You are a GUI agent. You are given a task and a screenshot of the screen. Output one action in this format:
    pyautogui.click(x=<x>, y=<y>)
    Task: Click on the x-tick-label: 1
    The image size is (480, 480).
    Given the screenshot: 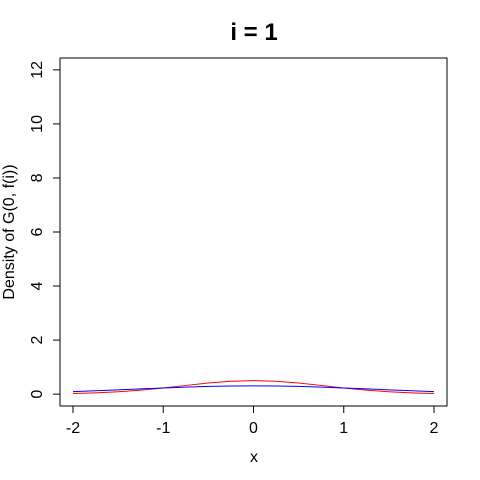 What is the action you would take?
    pyautogui.click(x=343, y=428)
    